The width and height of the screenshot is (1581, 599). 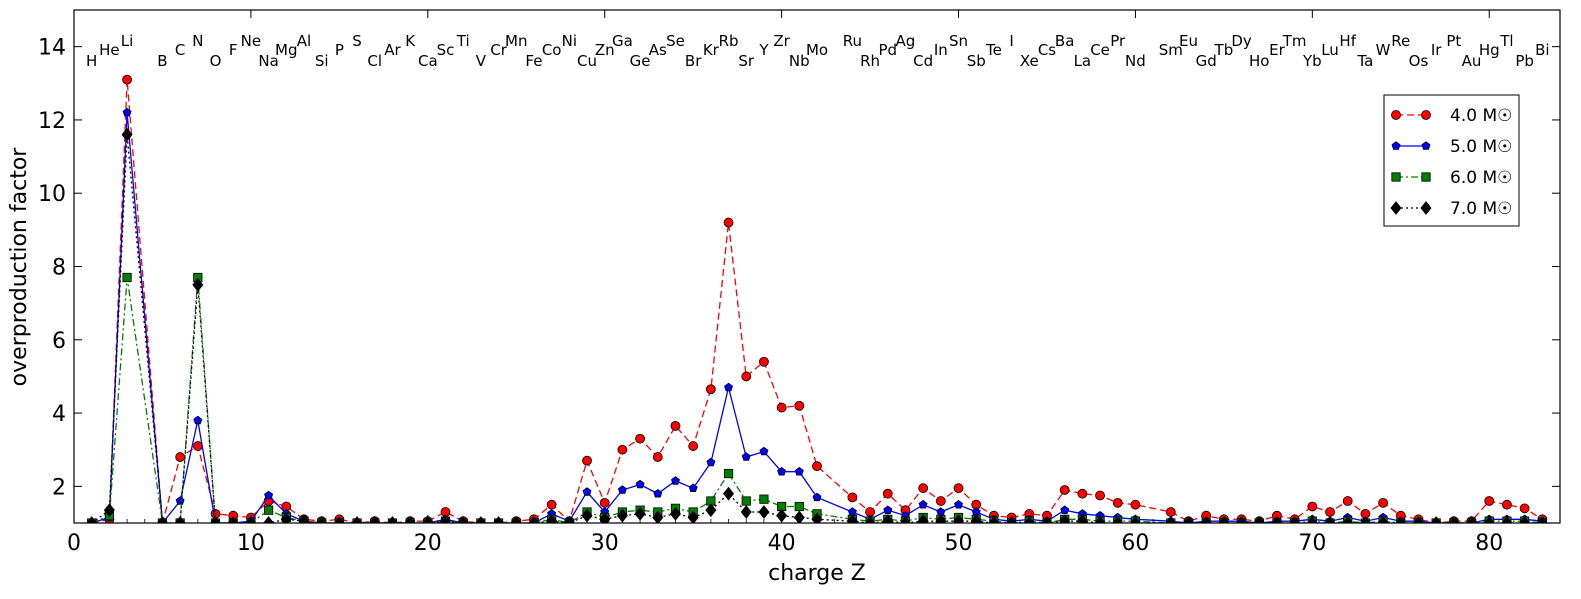 I want to click on element-label-ta: Ta, so click(x=1364, y=61).